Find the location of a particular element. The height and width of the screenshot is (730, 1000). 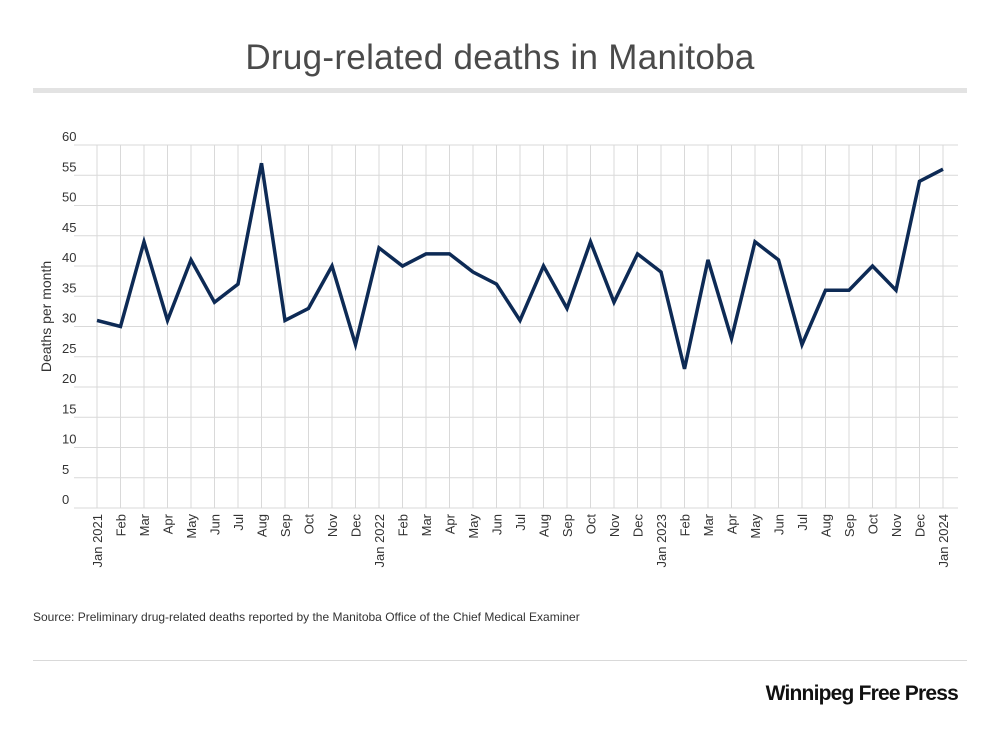

y-tick-label: 35 is located at coordinates (69, 287).